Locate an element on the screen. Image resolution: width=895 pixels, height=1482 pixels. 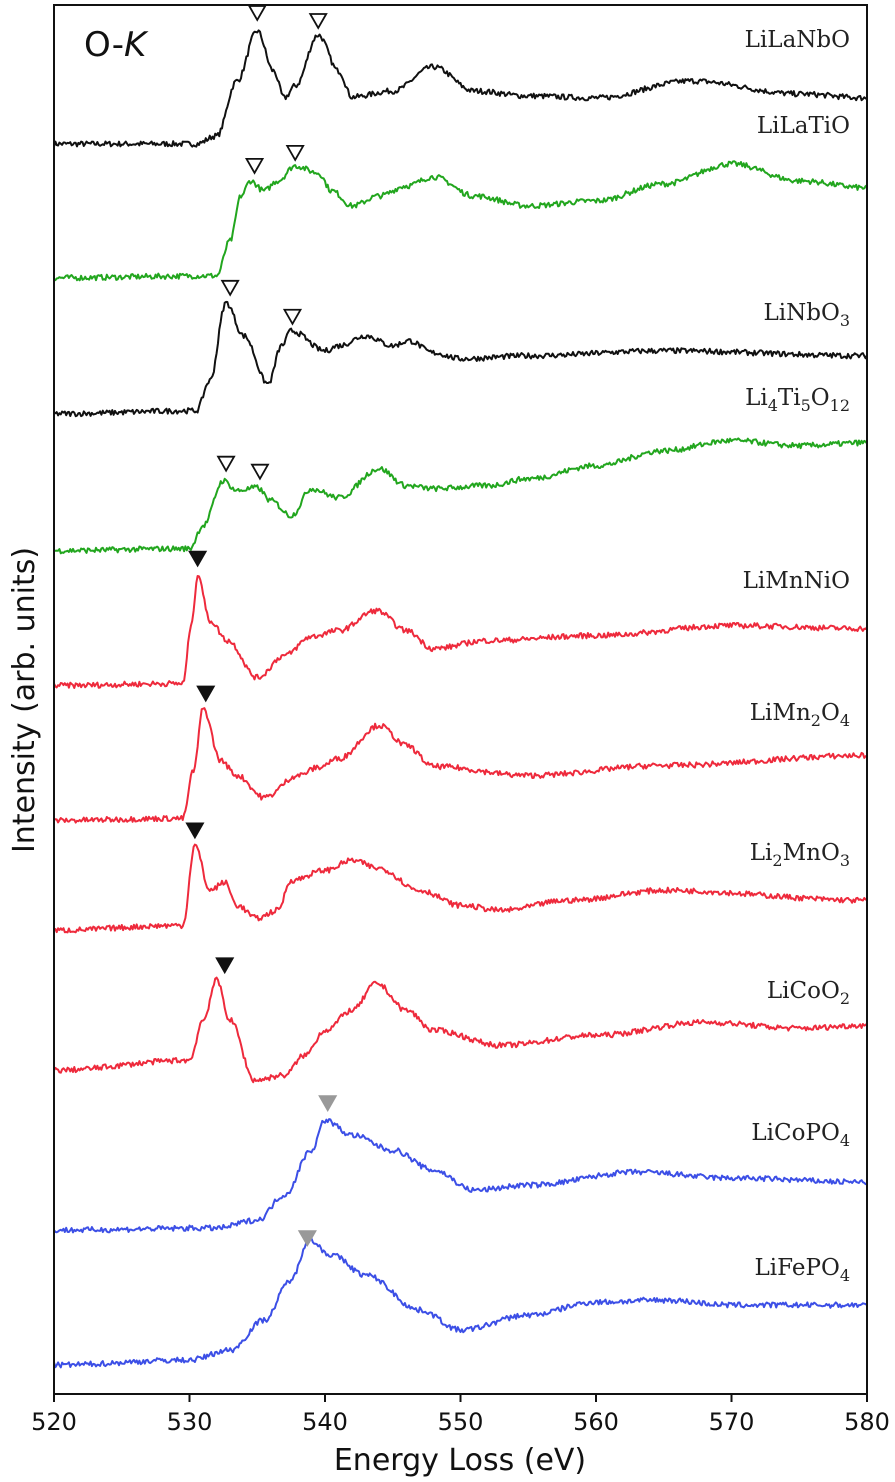
x-tick-label: 520 is located at coordinates (54, 1422).